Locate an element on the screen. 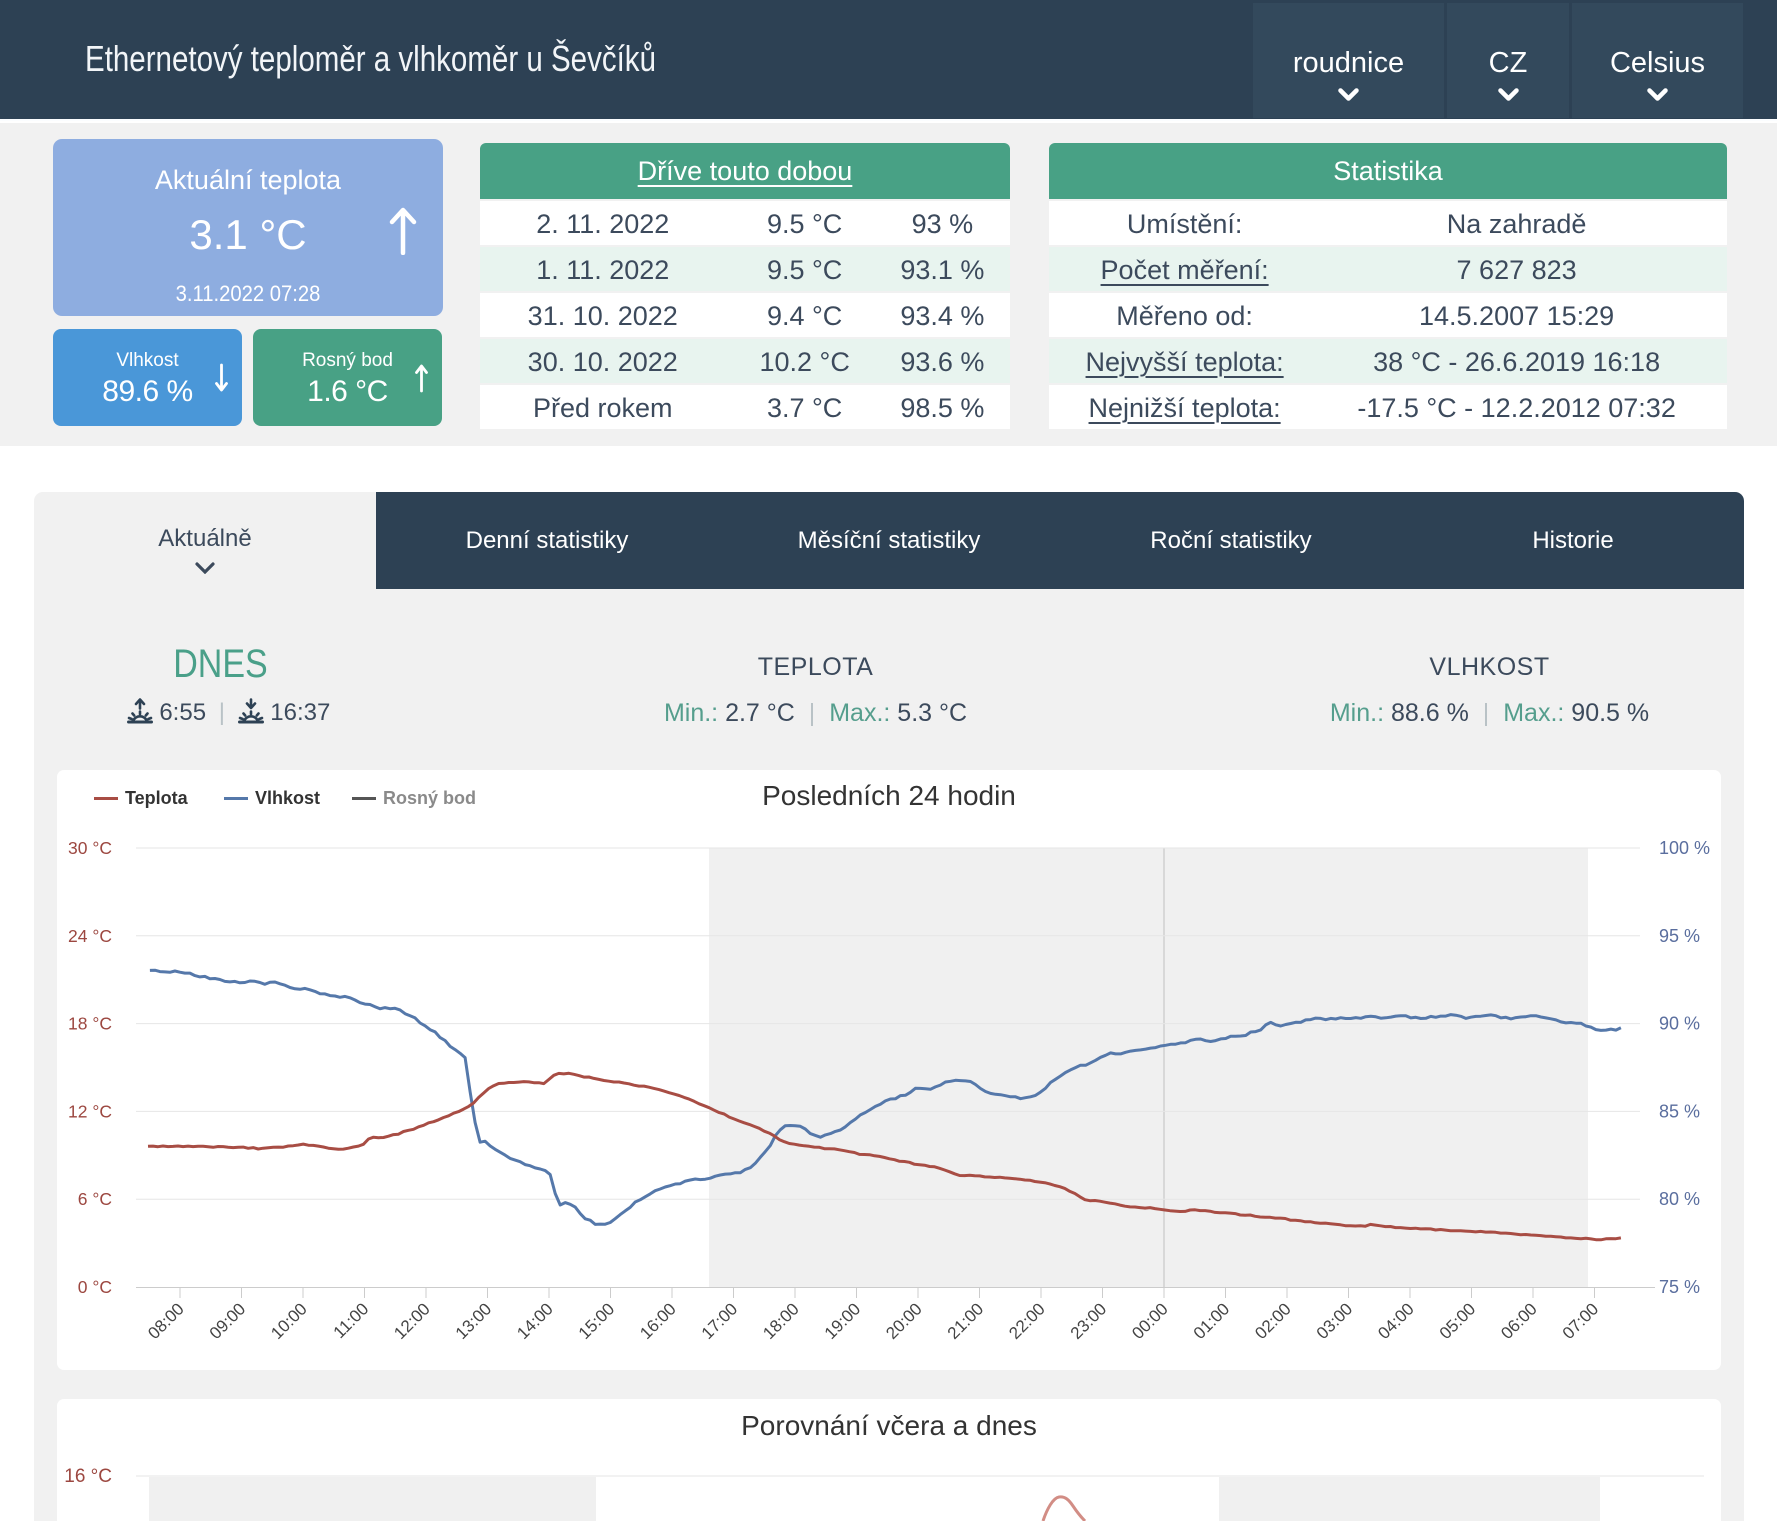 This screenshot has height=1521, width=1777. svg-text: 21:00 is located at coordinates (966, 1321).